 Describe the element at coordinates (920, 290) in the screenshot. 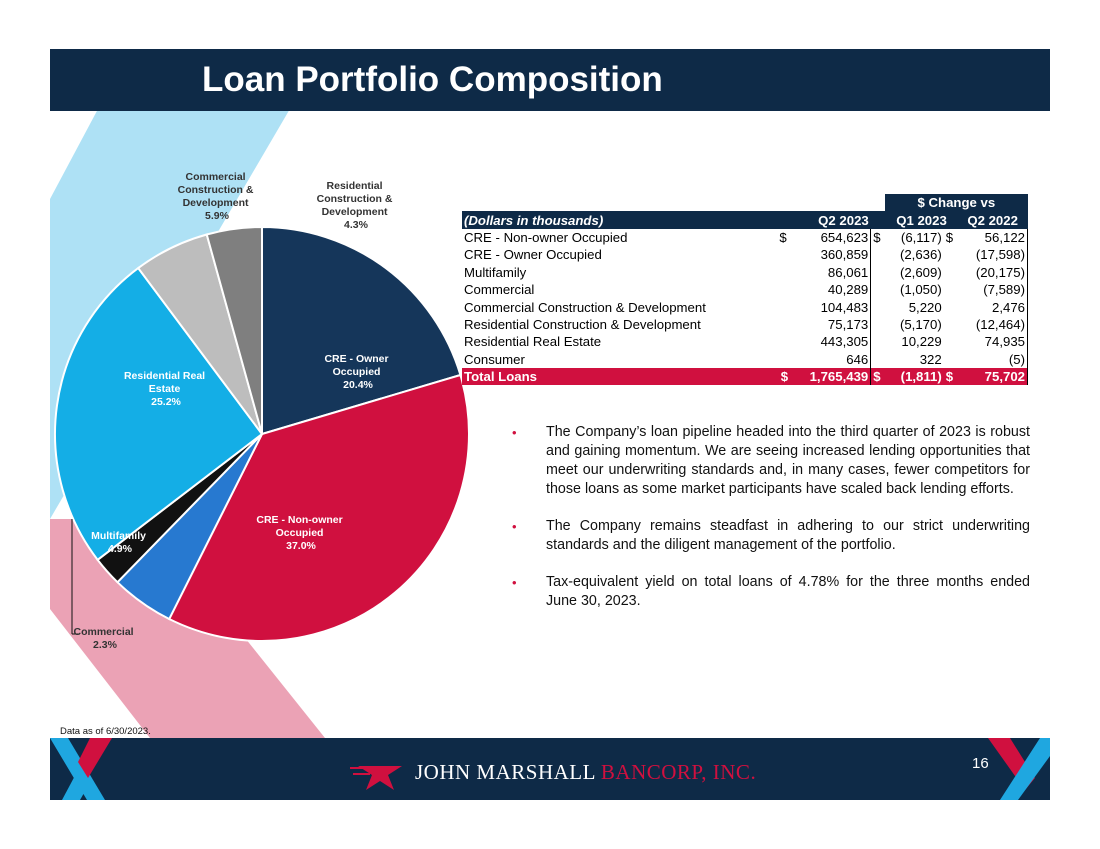

I see `row-q1-2023: (1,050)` at that location.